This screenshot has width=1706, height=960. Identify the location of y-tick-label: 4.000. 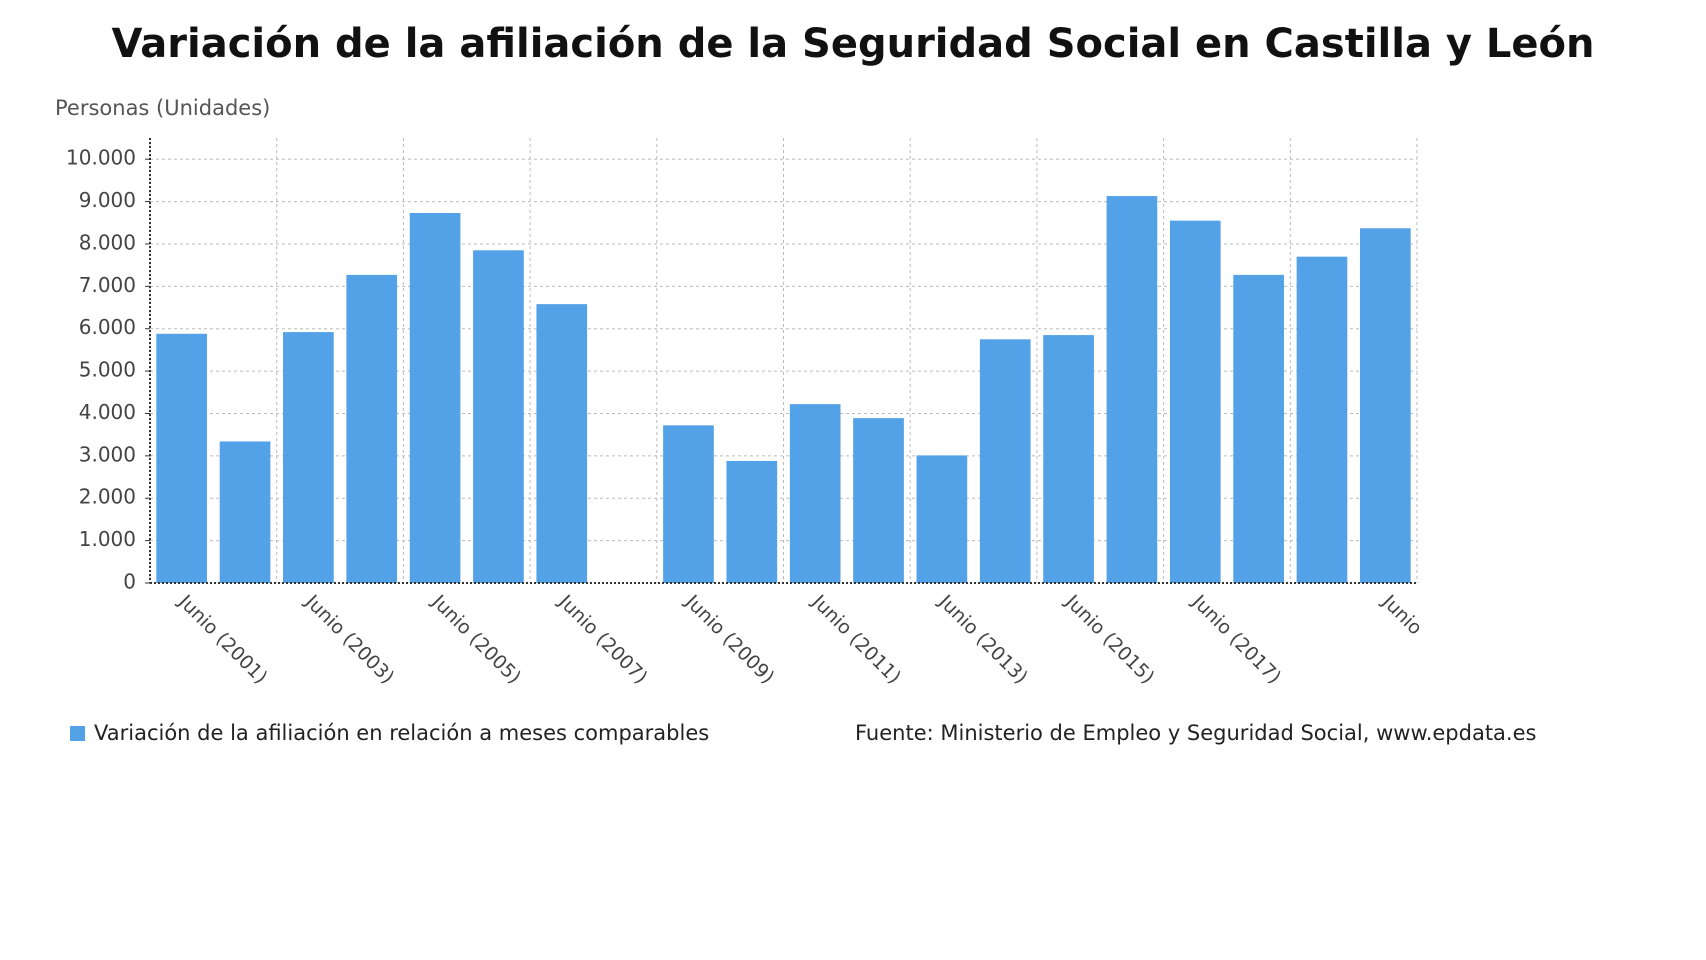
(107, 412).